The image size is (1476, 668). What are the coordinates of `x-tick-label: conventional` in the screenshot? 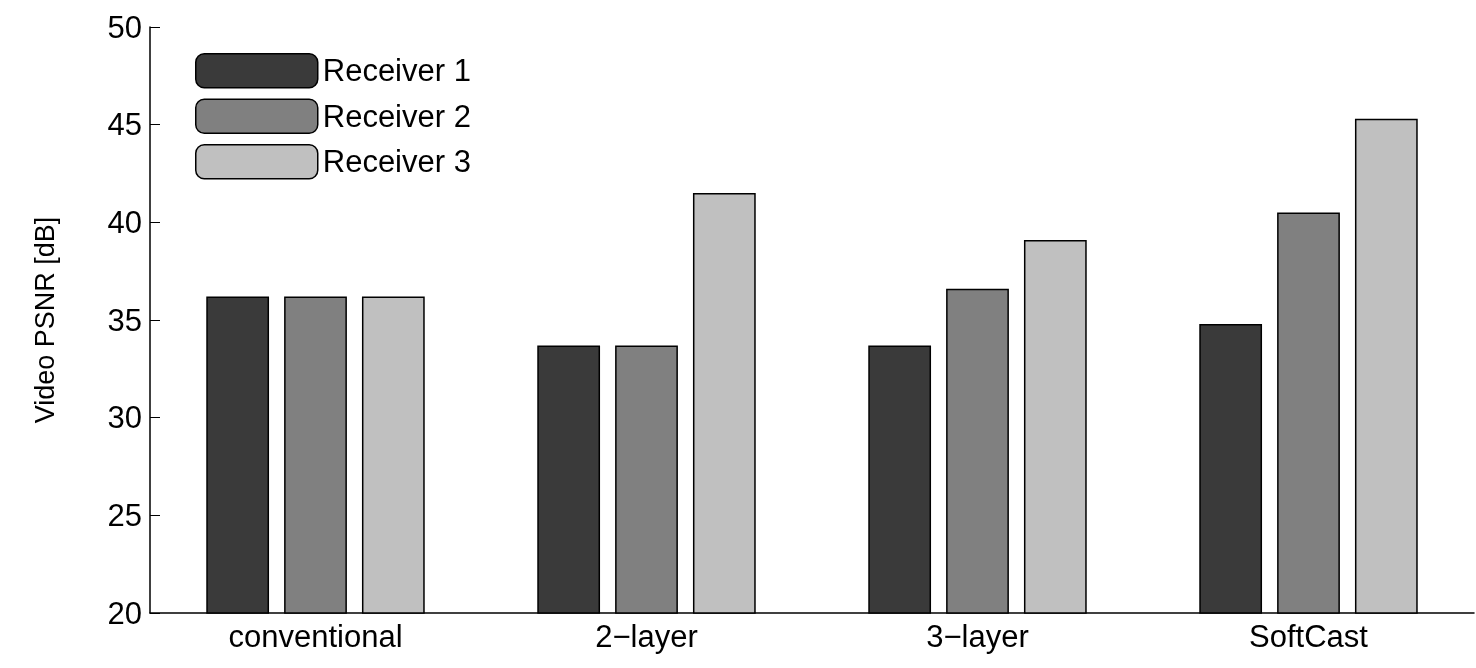 It's located at (315, 636).